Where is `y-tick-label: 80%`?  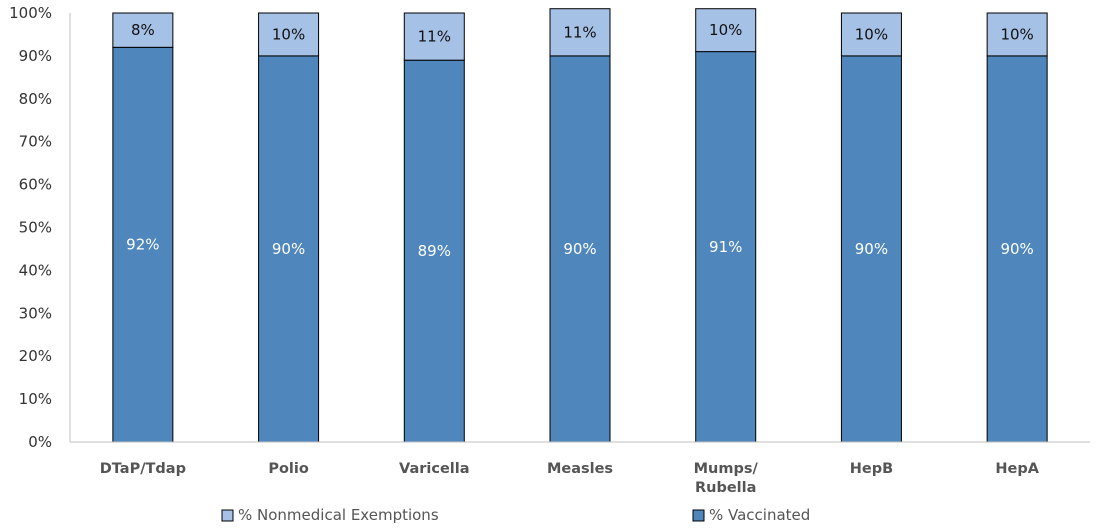
y-tick-label: 80% is located at coordinates (35, 99).